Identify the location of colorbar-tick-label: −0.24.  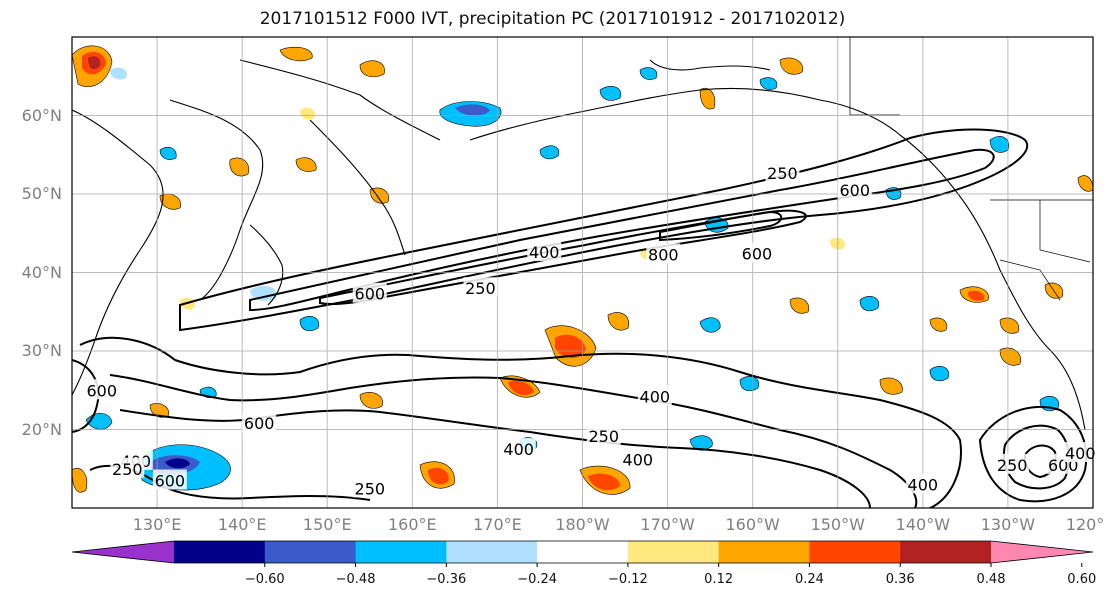
(537, 579).